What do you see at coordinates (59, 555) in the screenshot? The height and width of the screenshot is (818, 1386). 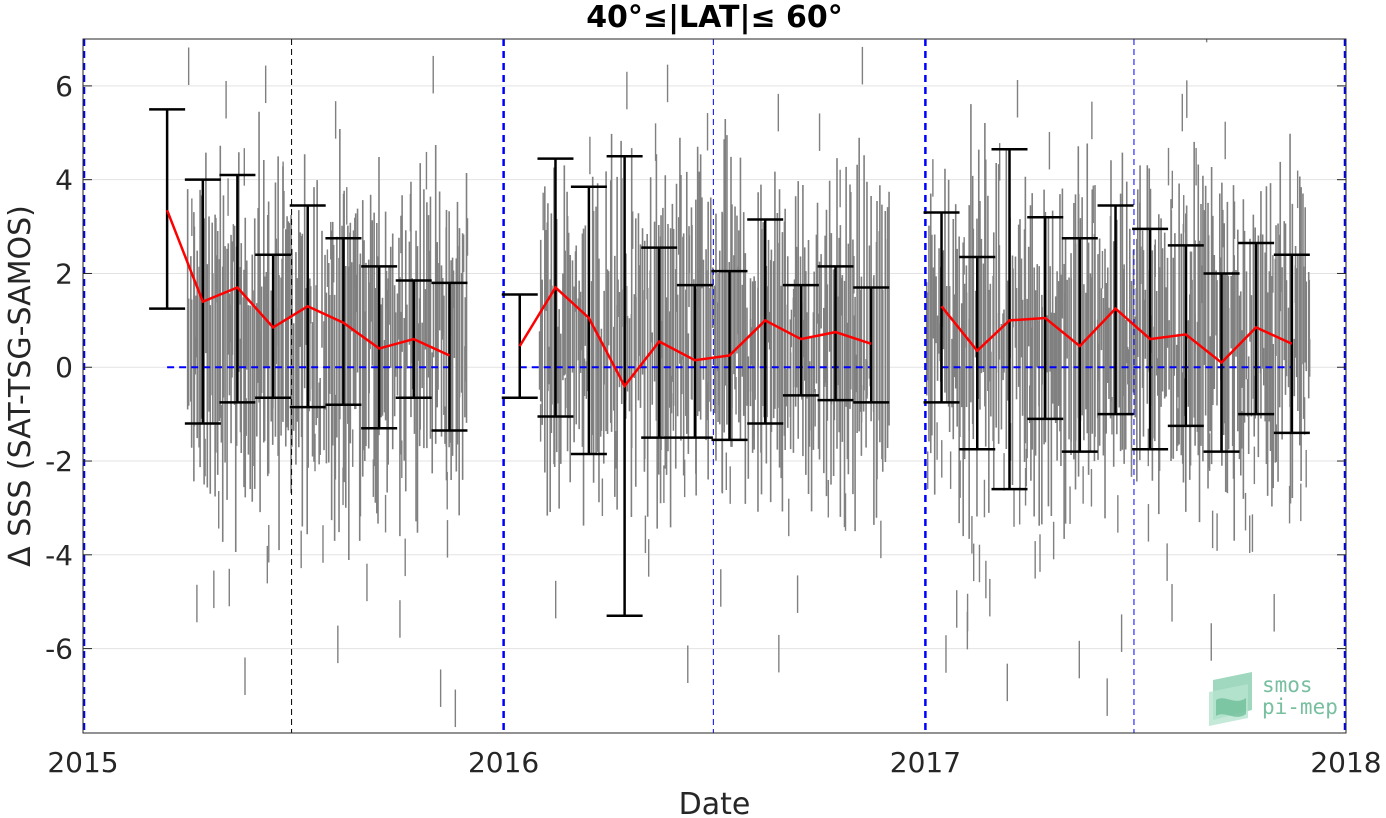 I see `y-tick-label: -4` at bounding box center [59, 555].